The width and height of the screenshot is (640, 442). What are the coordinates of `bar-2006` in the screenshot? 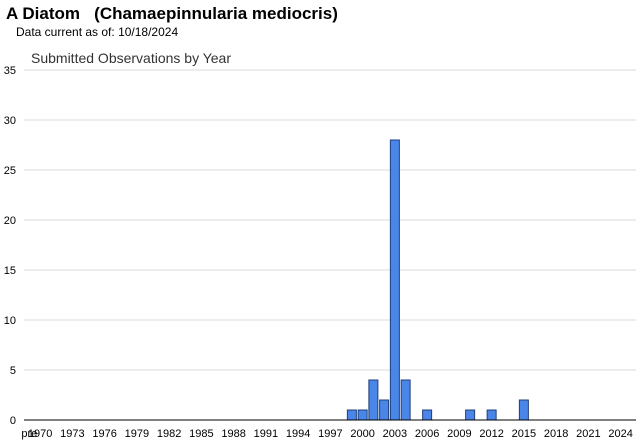 It's located at (427, 415).